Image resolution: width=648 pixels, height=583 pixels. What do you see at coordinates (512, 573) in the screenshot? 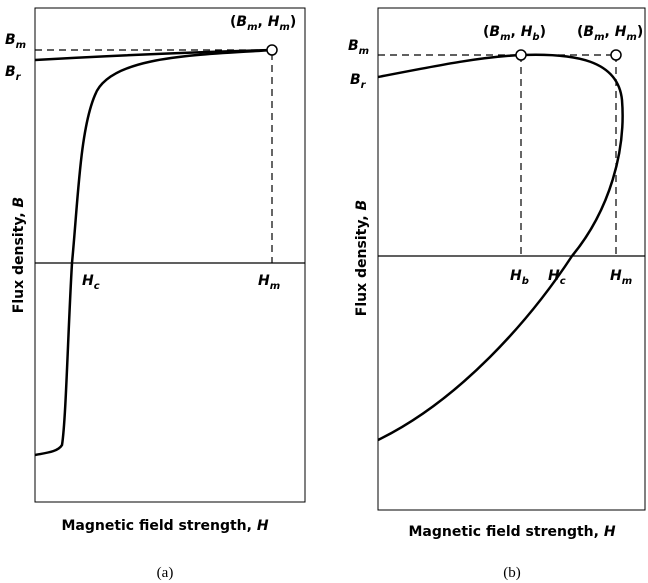
I see `caption: (b)` at bounding box center [512, 573].